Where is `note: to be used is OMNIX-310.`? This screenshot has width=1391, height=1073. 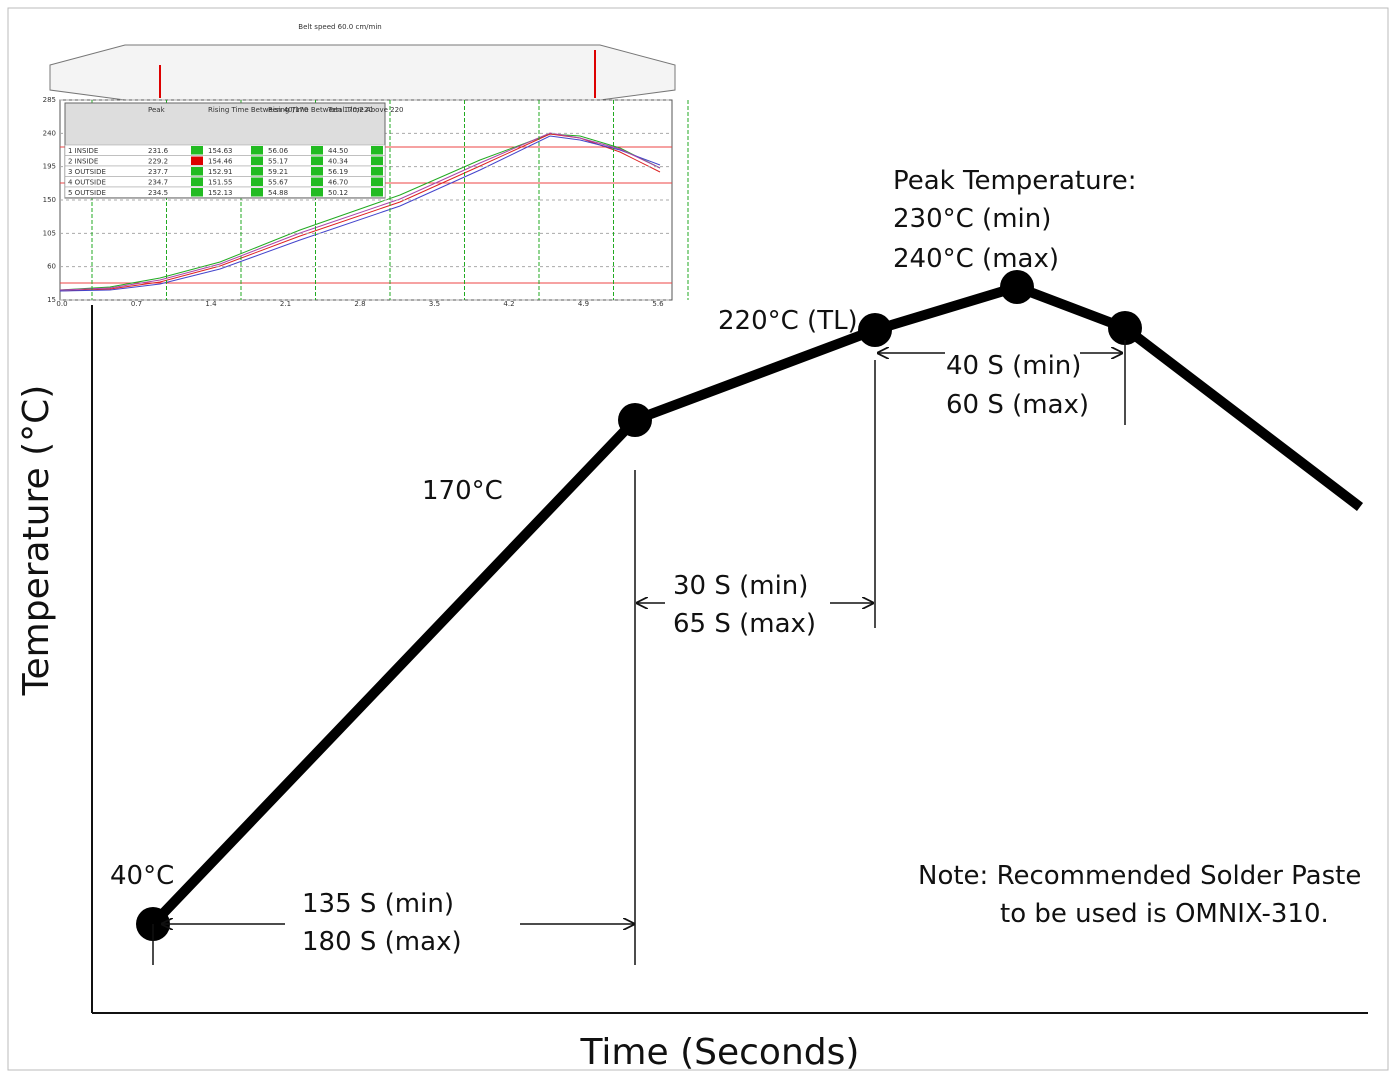
note: to be used is OMNIX-310. is located at coordinates (1164, 914).